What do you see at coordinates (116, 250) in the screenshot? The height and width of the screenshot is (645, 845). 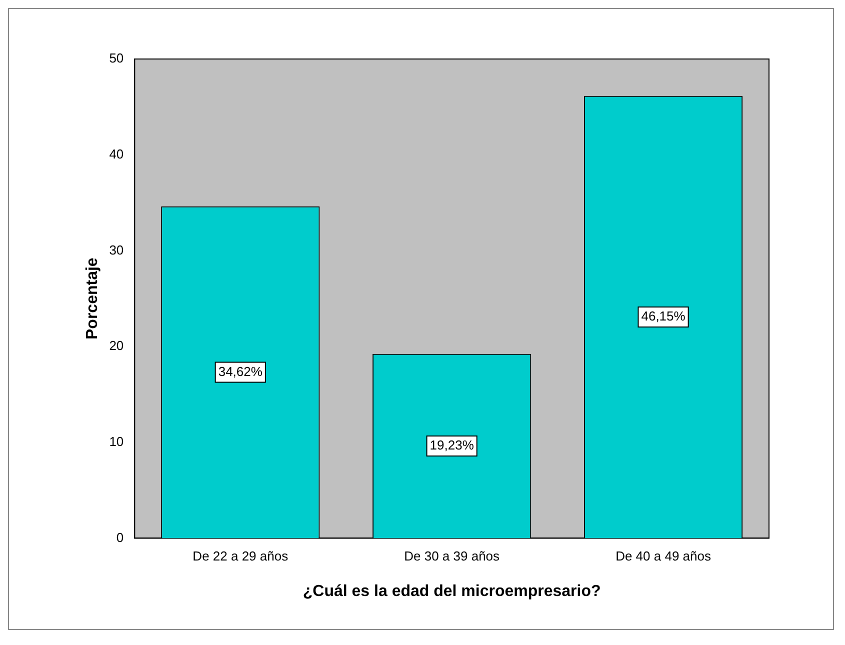 I see `y-tick-label: 30` at bounding box center [116, 250].